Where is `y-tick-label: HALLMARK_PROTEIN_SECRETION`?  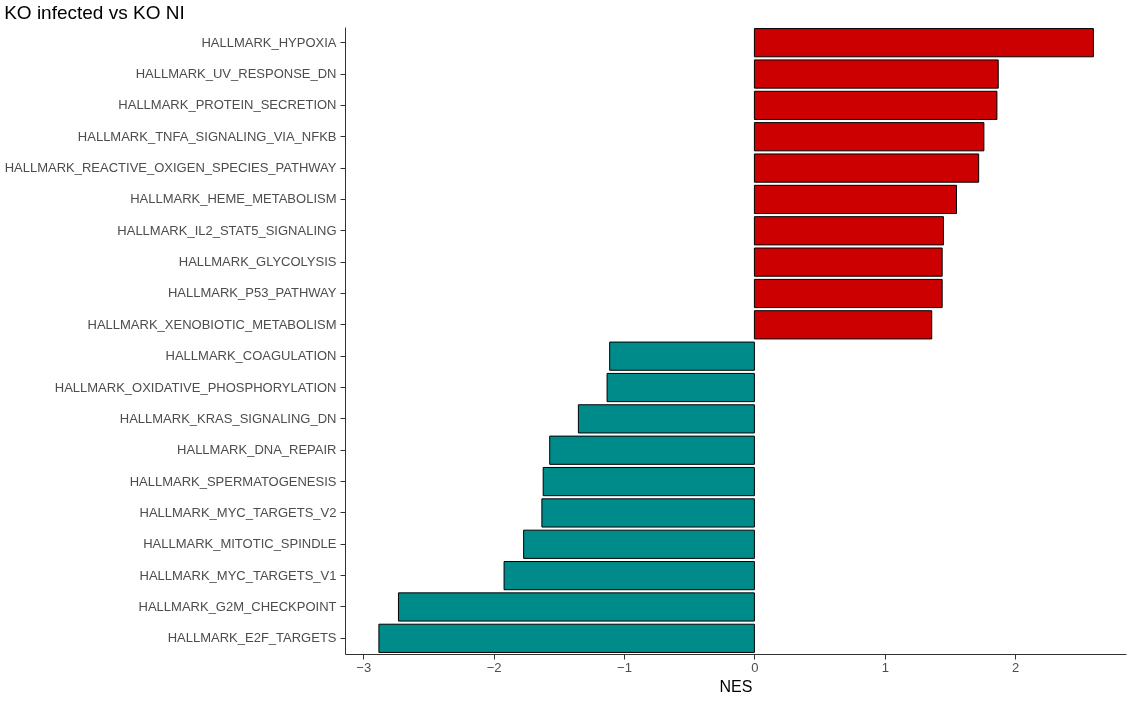 y-tick-label: HALLMARK_PROTEIN_SECRETION is located at coordinates (227, 105).